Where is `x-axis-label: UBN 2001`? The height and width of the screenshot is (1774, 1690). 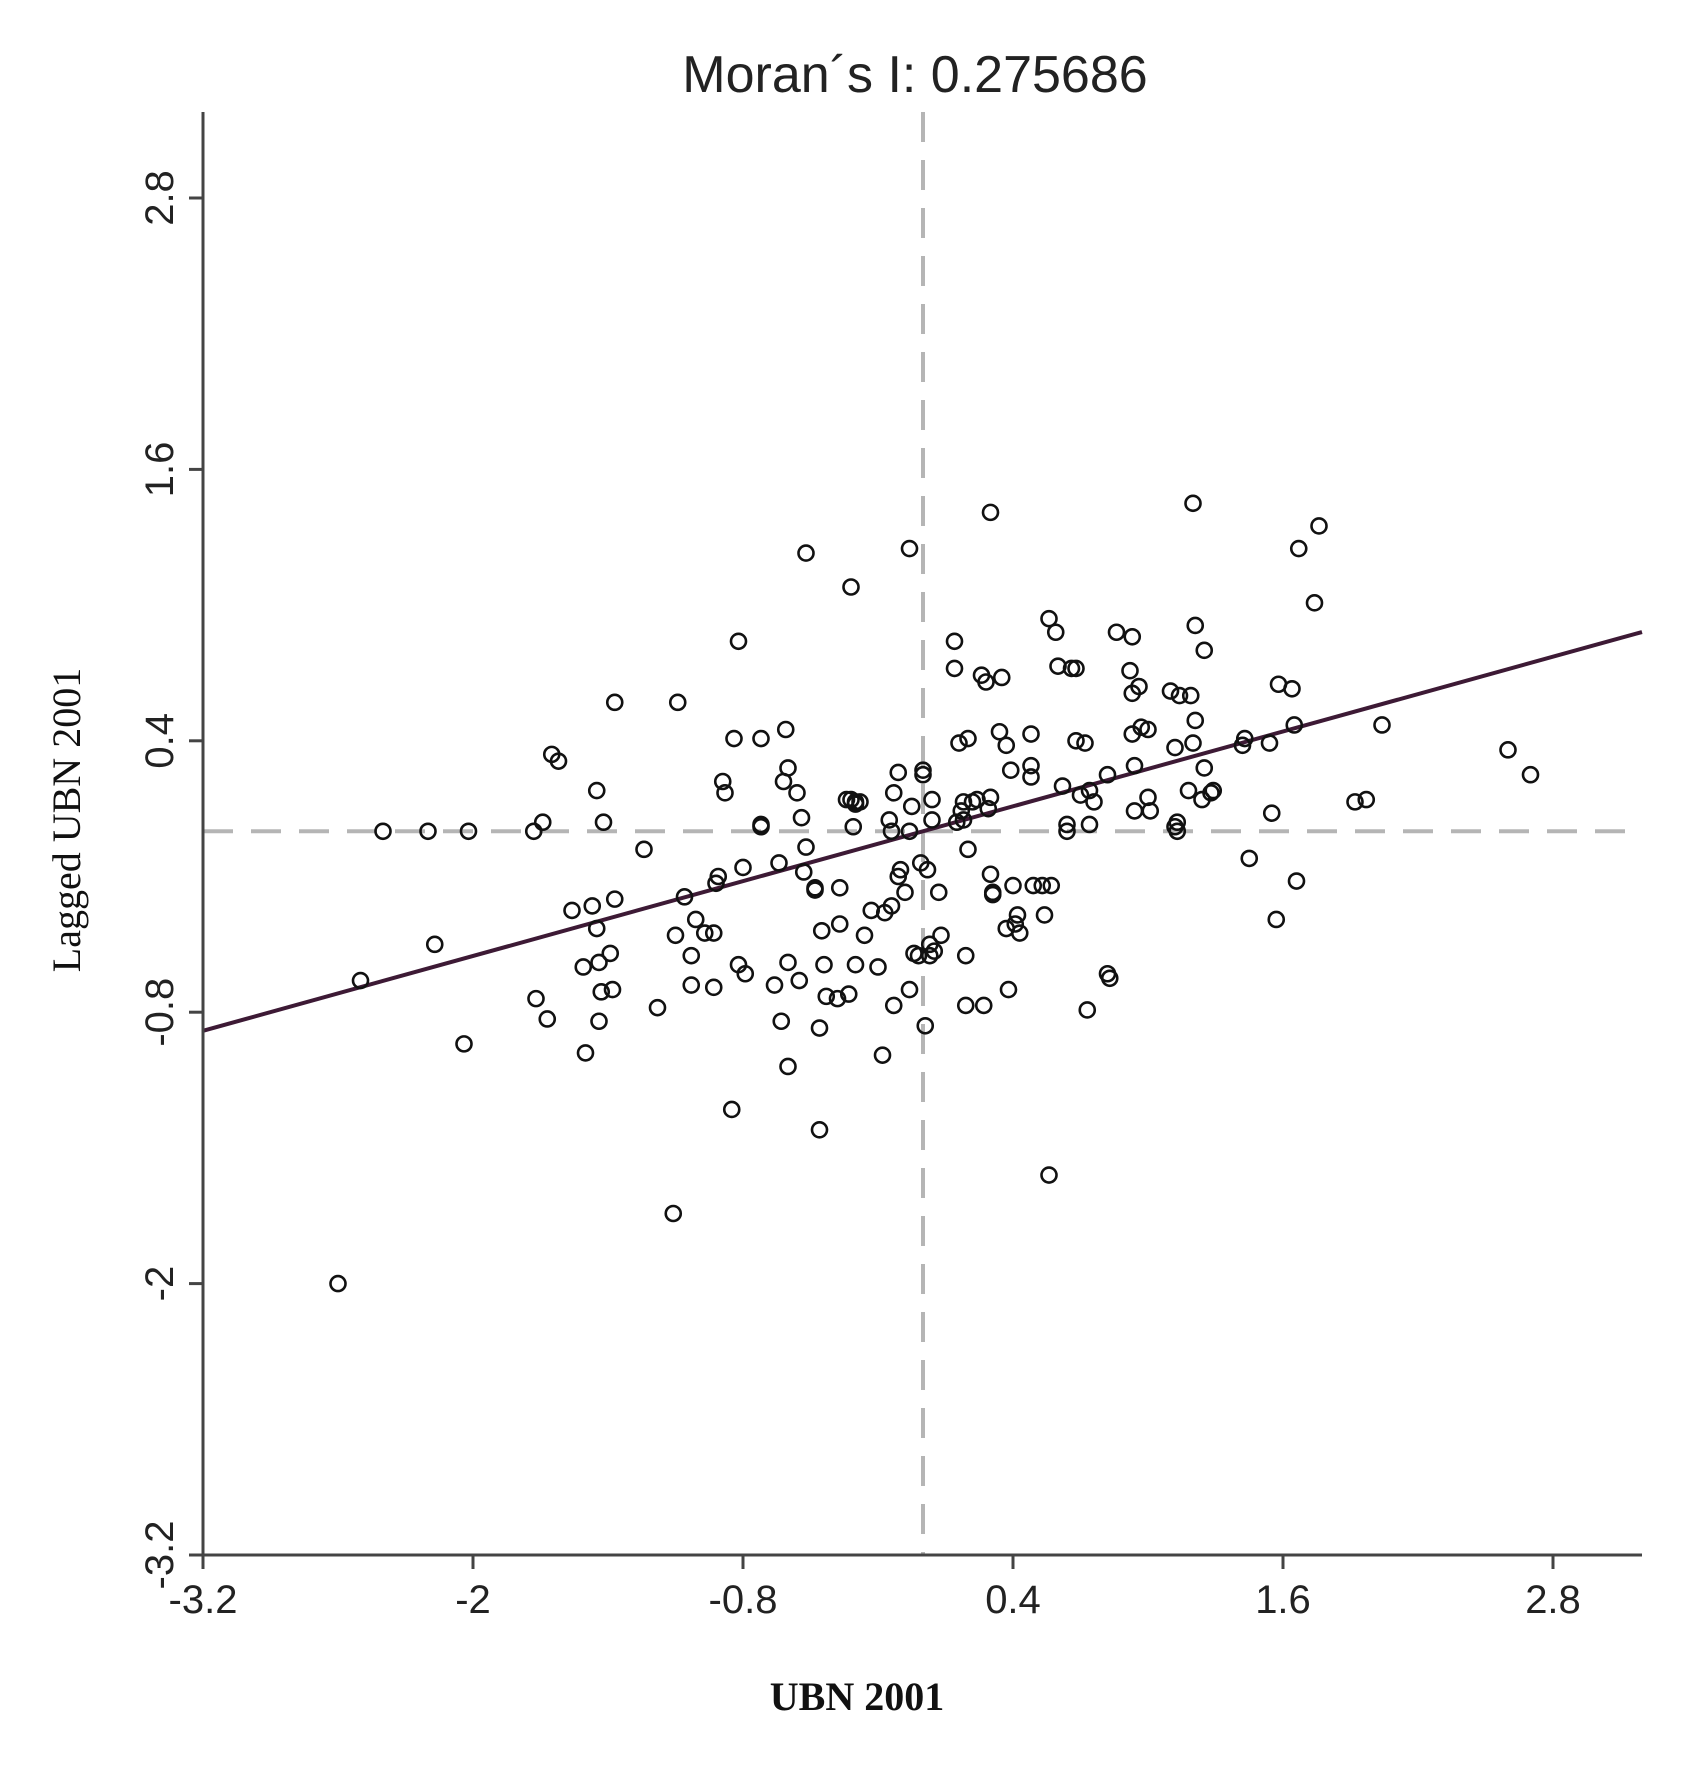
x-axis-label: UBN 2001 is located at coordinates (857, 1696).